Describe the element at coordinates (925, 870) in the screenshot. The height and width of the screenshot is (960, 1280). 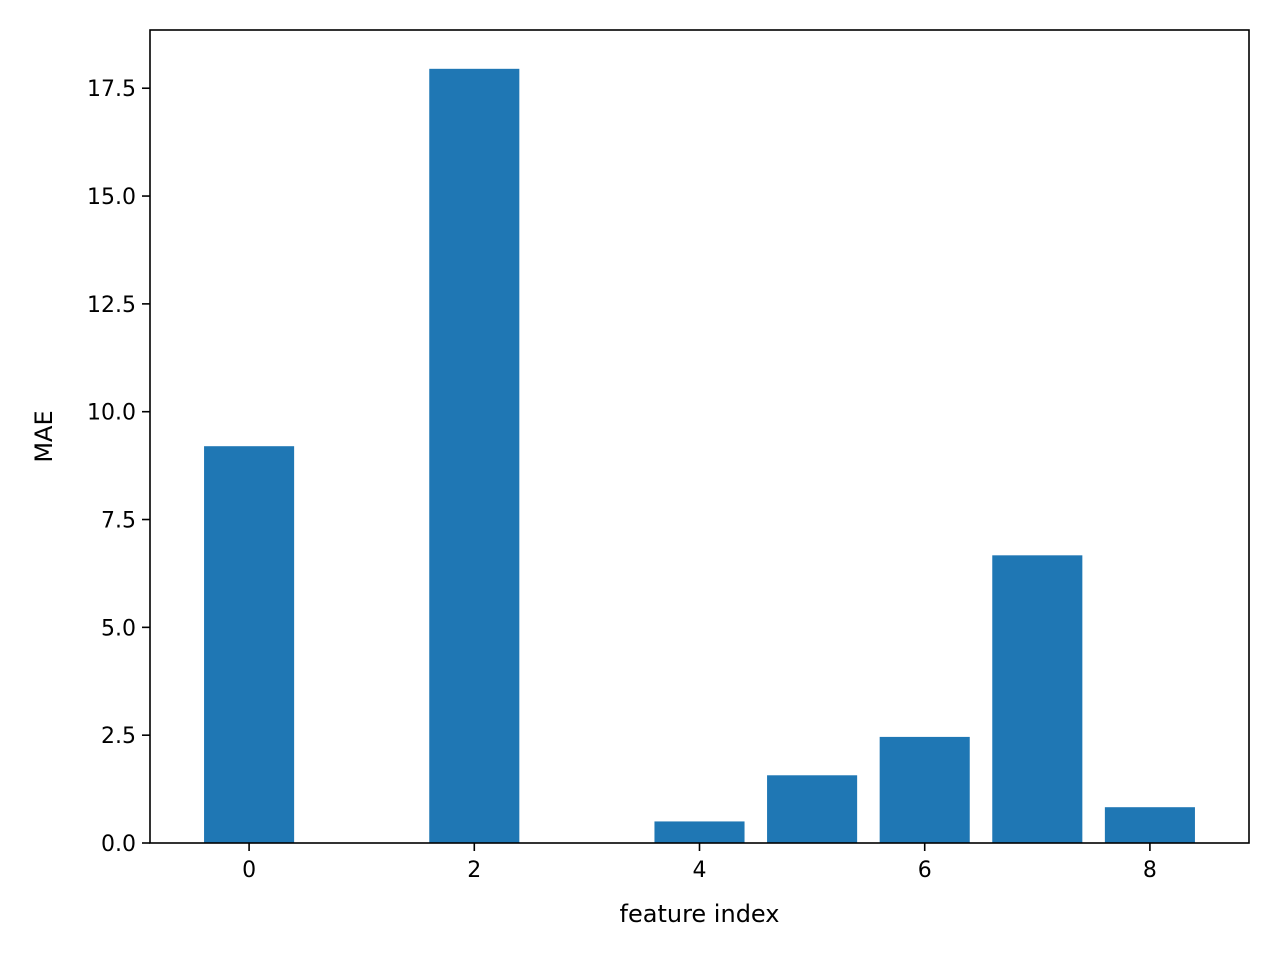
I see `x-tick-label: 6` at that location.